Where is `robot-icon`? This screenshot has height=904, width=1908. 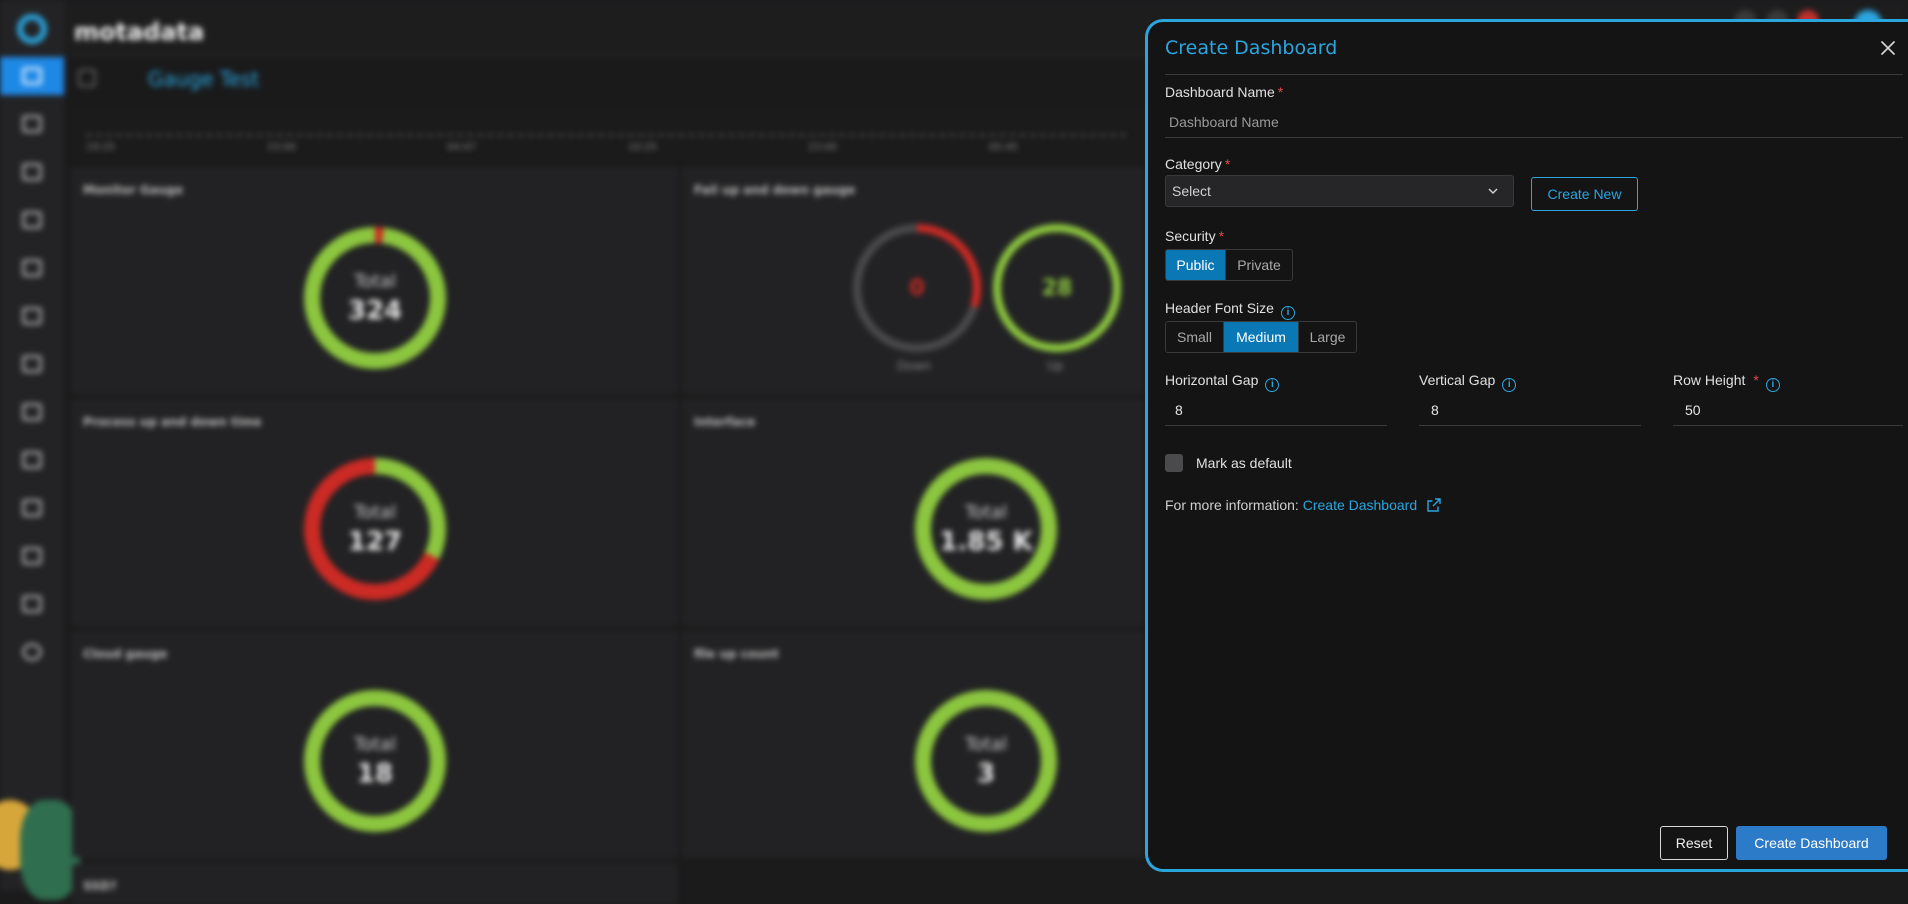 robot-icon is located at coordinates (32, 508).